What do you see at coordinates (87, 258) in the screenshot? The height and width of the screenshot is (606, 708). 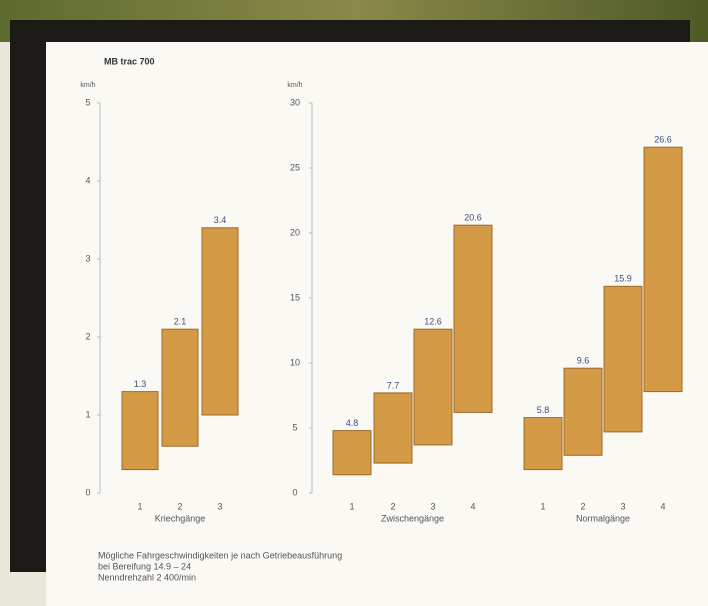 I see `y-tick-label: 3` at bounding box center [87, 258].